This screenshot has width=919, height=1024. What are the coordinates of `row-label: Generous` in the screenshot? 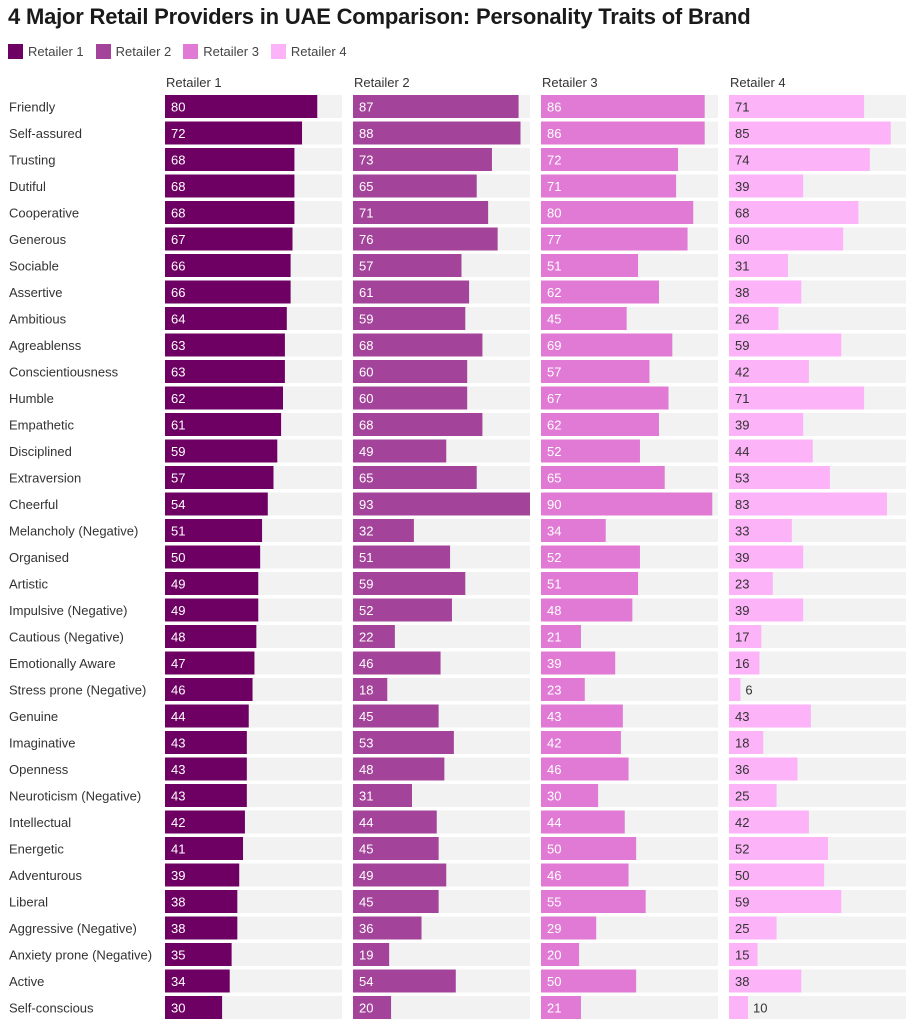 It's located at (38, 239).